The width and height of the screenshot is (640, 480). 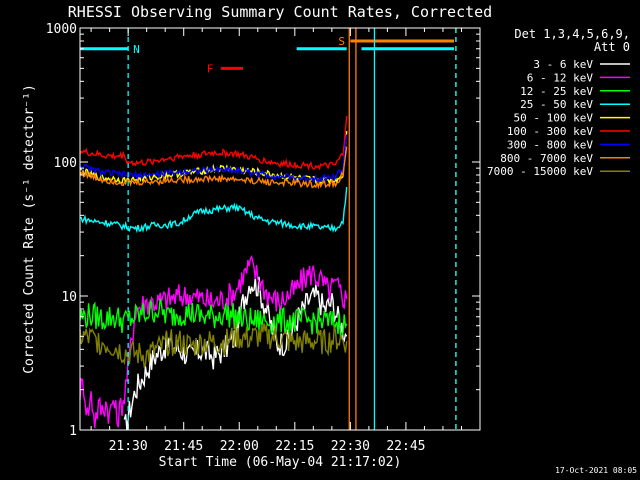 What do you see at coordinates (546, 158) in the screenshot?
I see `legend-label-800-7000-kev: 800 - 7000 keV` at bounding box center [546, 158].